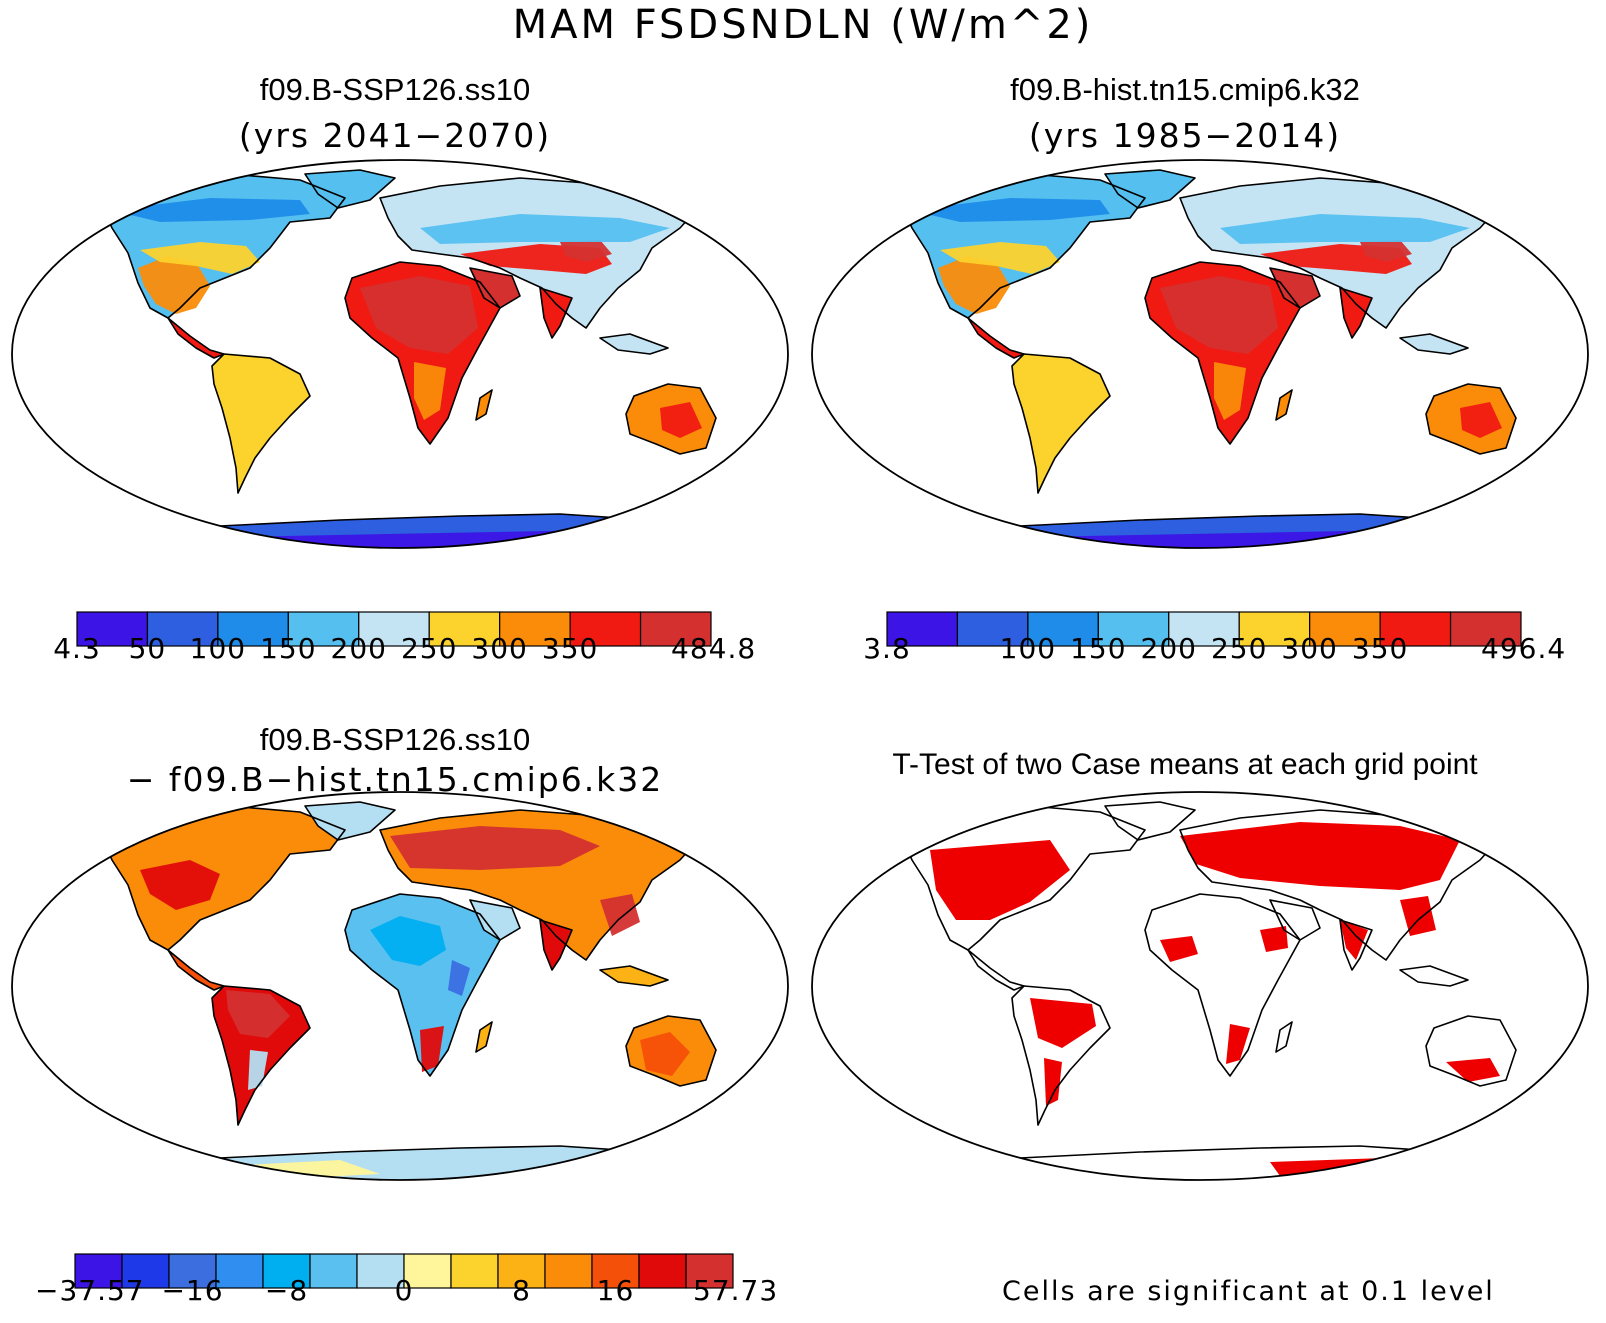 The width and height of the screenshot is (1606, 1323). What do you see at coordinates (286, 1290) in the screenshot?
I see `colorbar-tick-label: −8` at bounding box center [286, 1290].